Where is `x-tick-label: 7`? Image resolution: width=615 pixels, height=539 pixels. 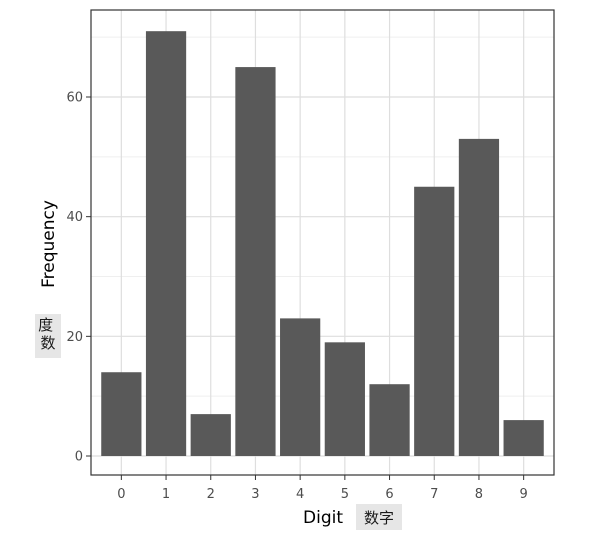
x-tick-label: 7 is located at coordinates (434, 494).